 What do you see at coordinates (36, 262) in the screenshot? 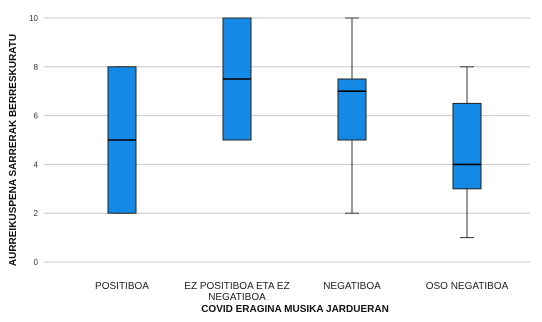
I see `y-tick-label: 0` at bounding box center [36, 262].